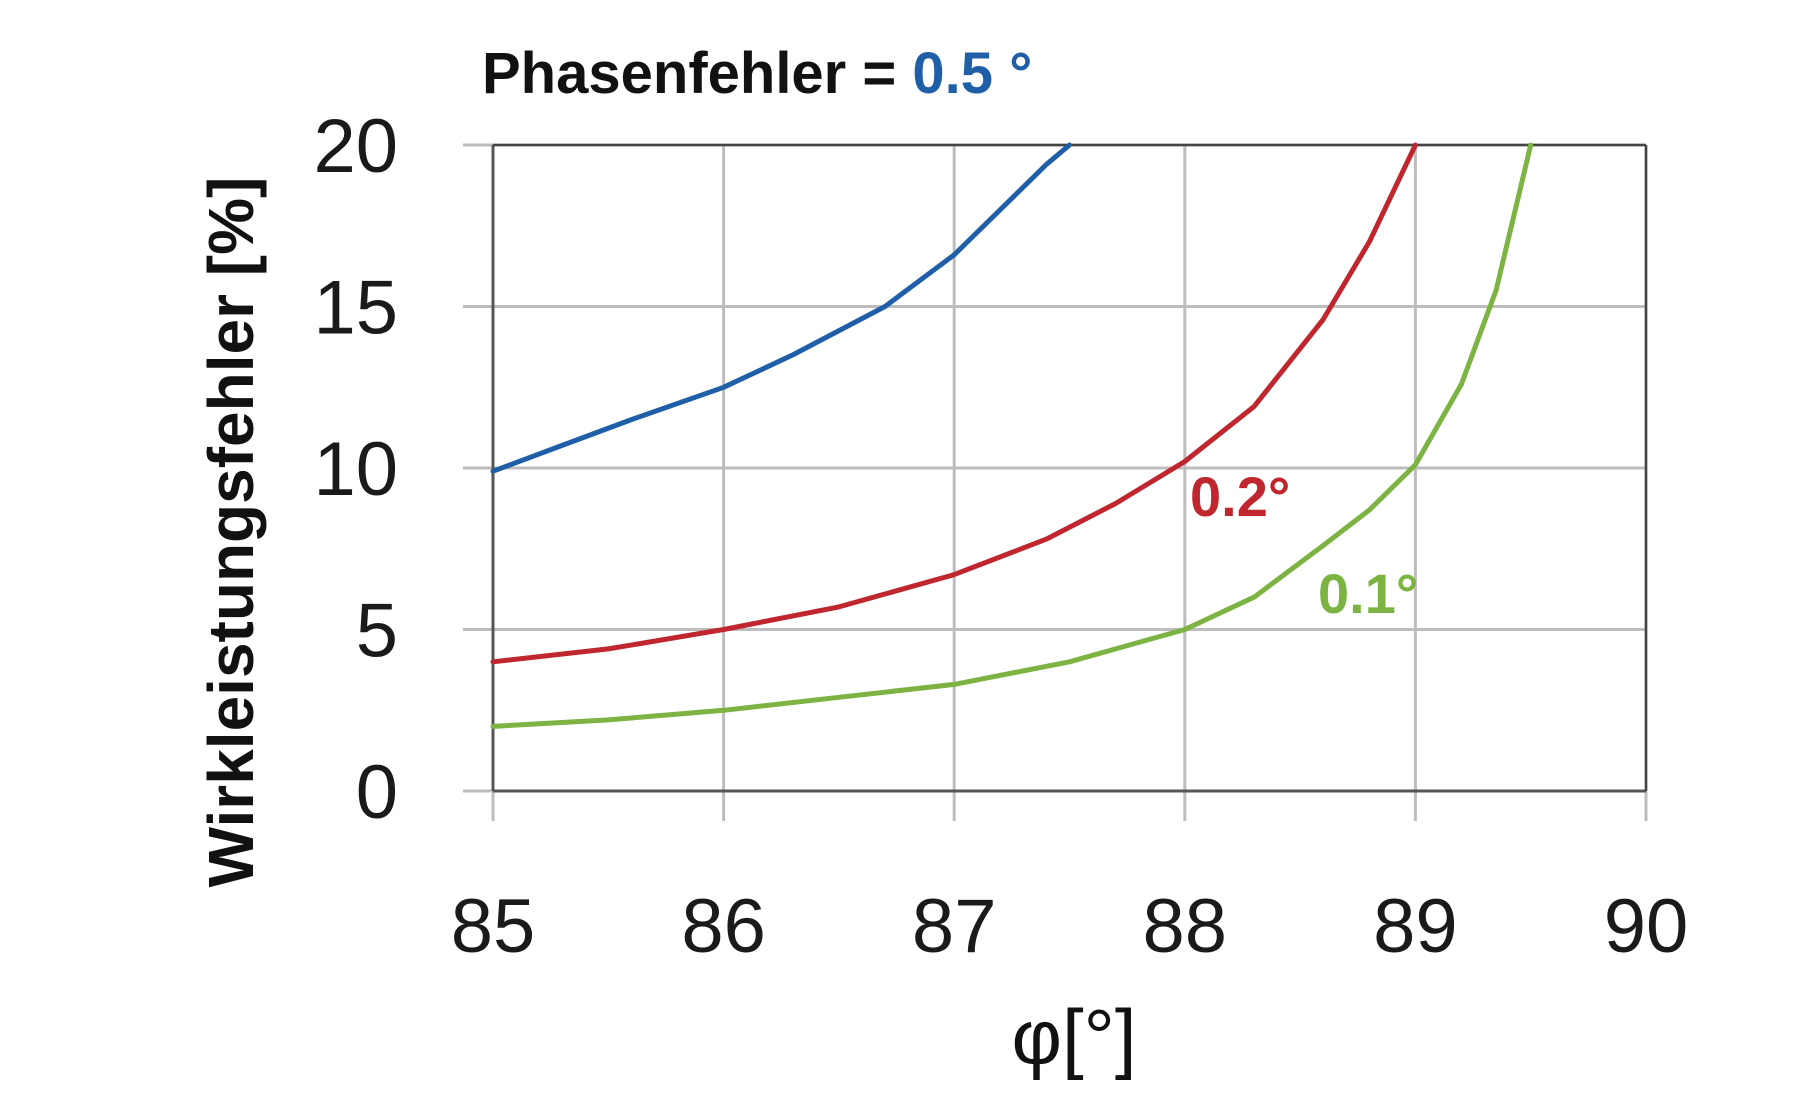 Image resolution: width=1800 pixels, height=1108 pixels. Describe the element at coordinates (1185, 926) in the screenshot. I see `x-tick-label-88: 88` at that location.